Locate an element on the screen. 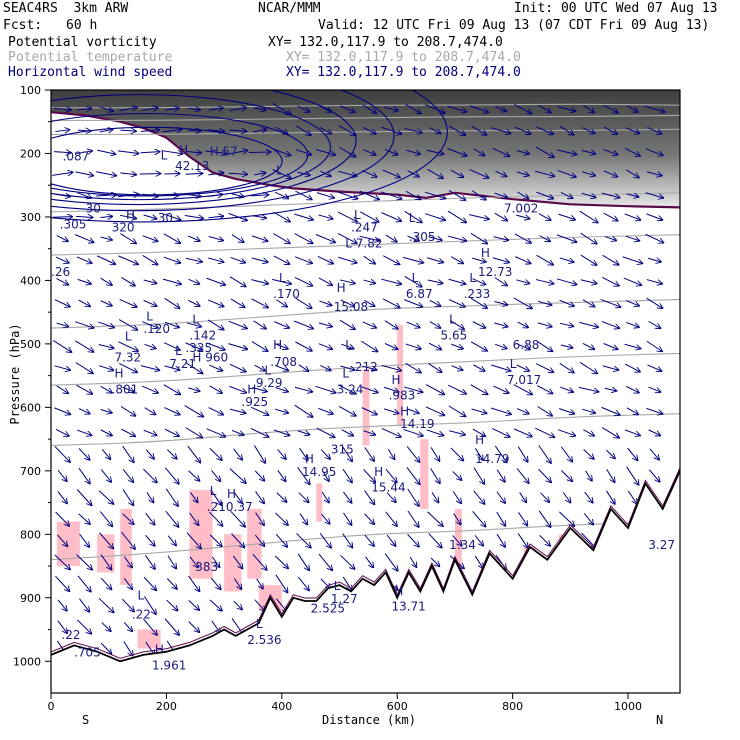 The image size is (740, 740). wind-speed-contour is located at coordinates (191, 147).